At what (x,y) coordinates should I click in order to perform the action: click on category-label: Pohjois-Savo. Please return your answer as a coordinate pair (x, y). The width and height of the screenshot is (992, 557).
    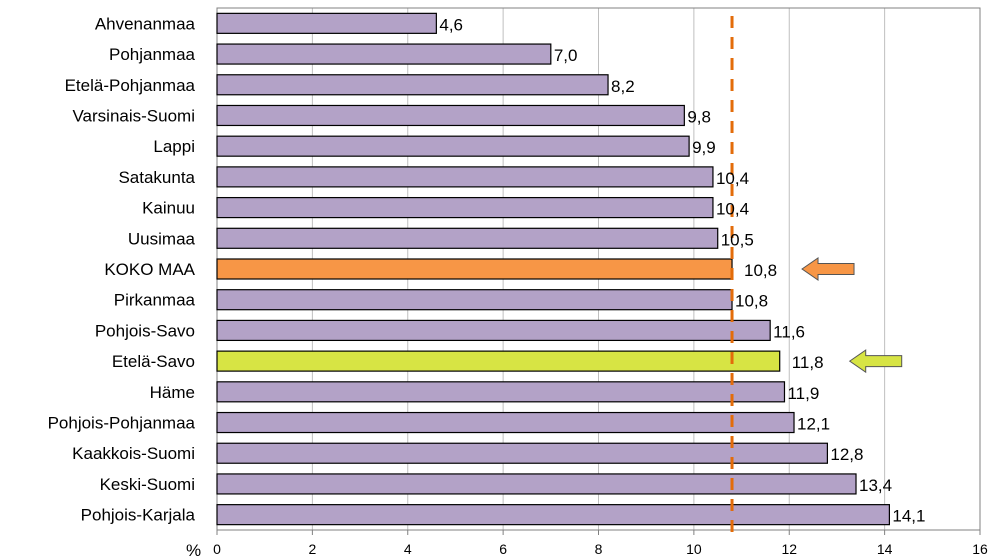
    Looking at the image, I should click on (145, 330).